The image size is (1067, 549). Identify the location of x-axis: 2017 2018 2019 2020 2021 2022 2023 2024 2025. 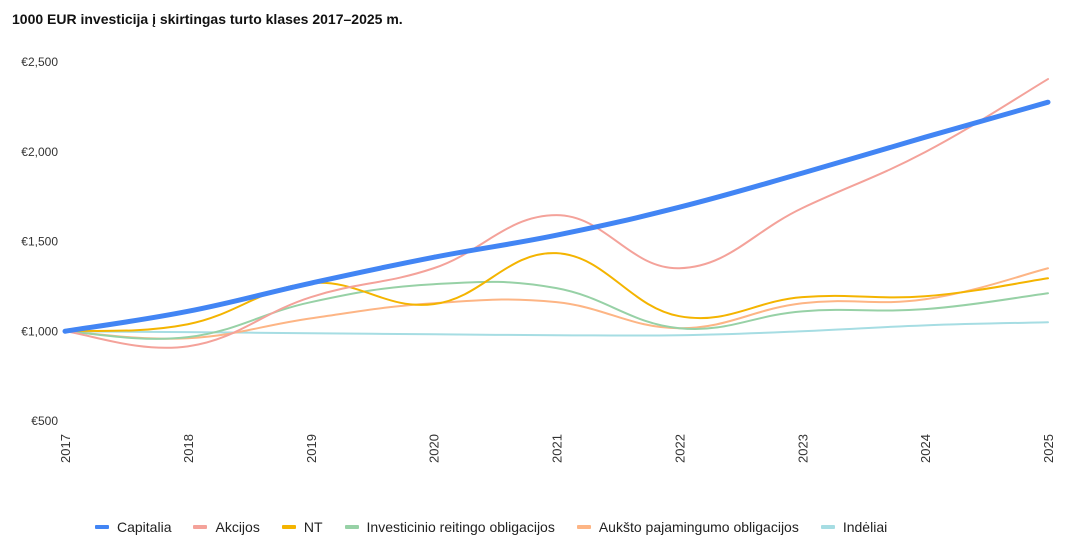
(557, 448).